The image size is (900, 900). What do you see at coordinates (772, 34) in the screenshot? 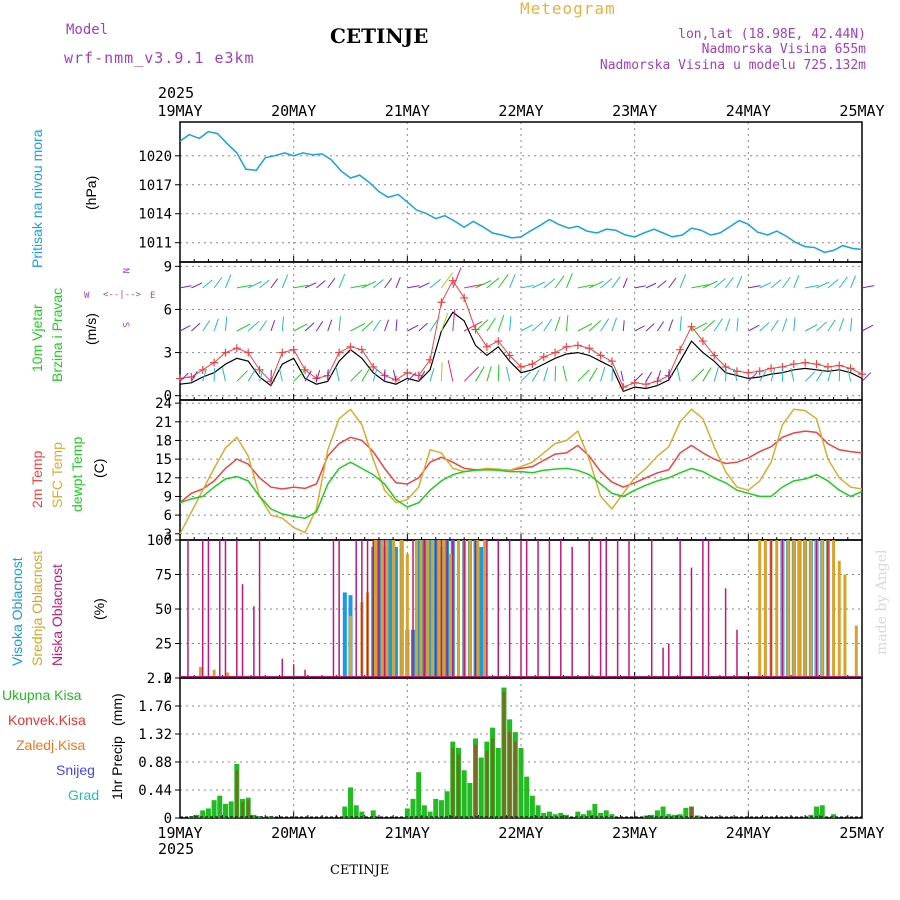
I see `lonlat-info: lon,lat (18.98E, 42.44N)` at bounding box center [772, 34].